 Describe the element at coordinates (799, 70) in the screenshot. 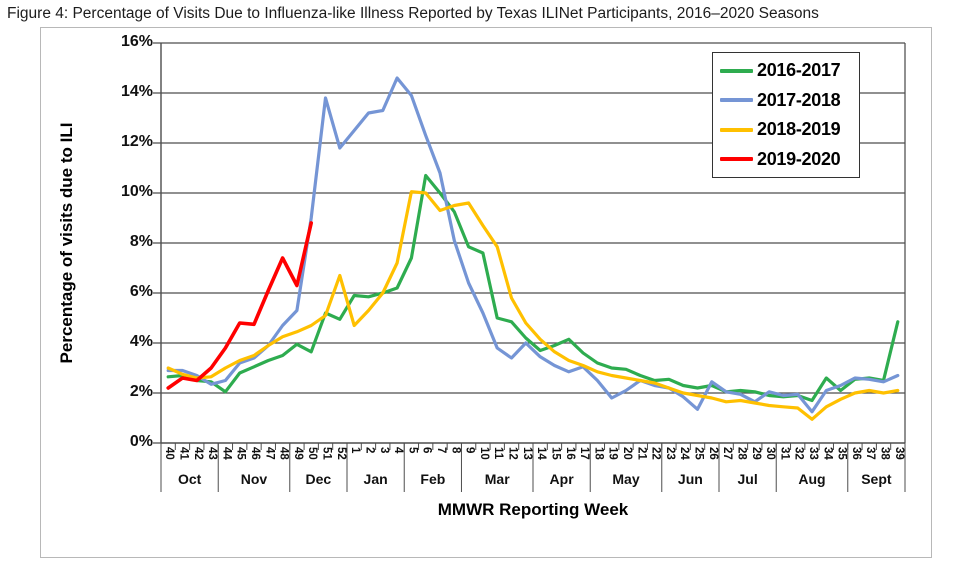

I see `legend-label: 2016-2017` at that location.